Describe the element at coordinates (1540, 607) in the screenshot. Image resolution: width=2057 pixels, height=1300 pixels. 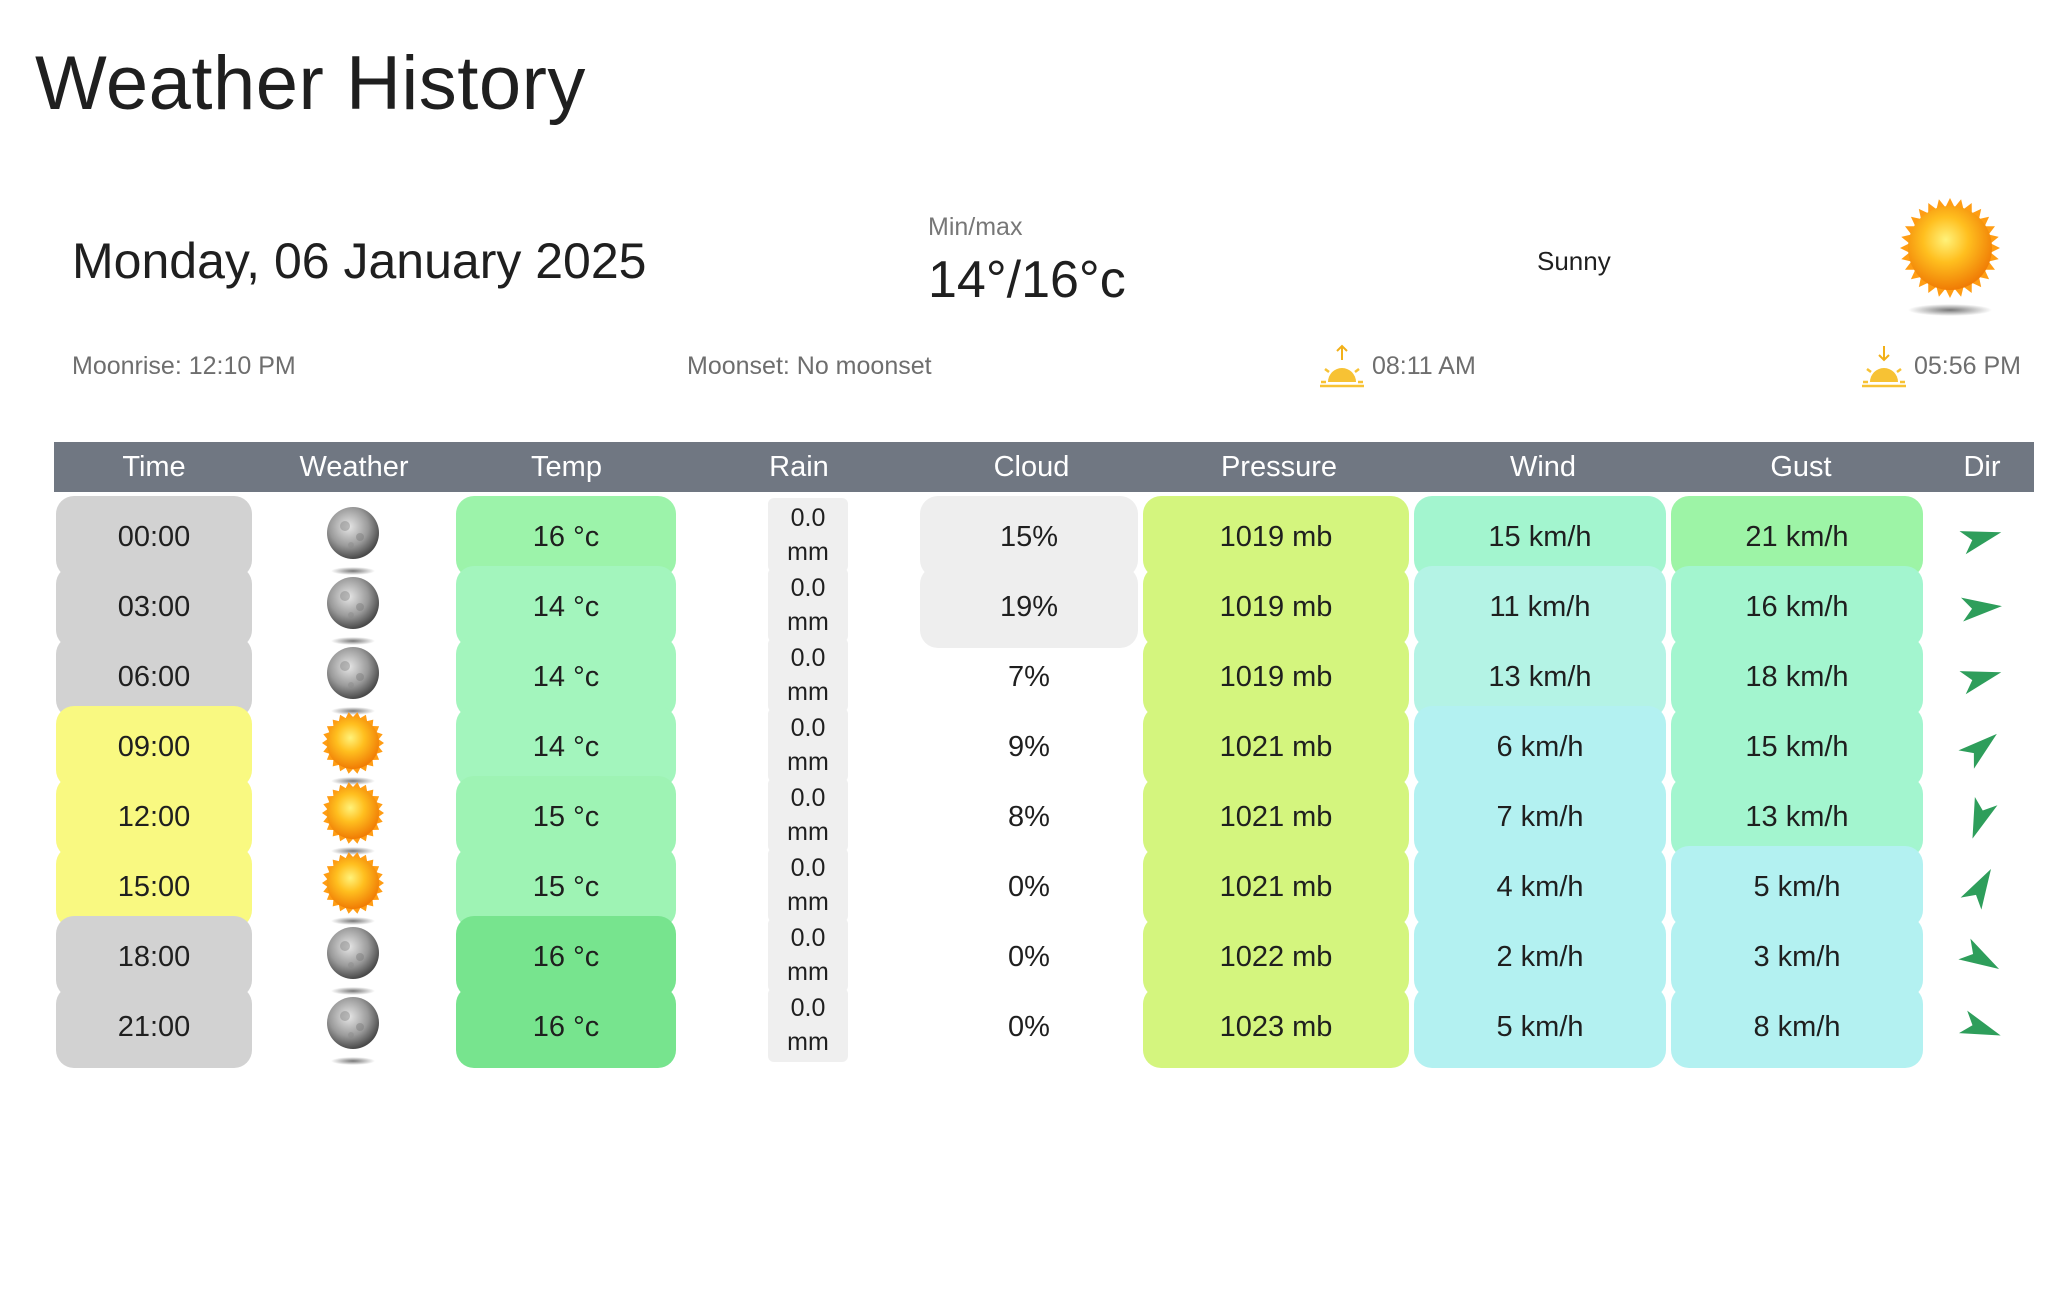
I see `wind-cell: 11 km/h` at that location.